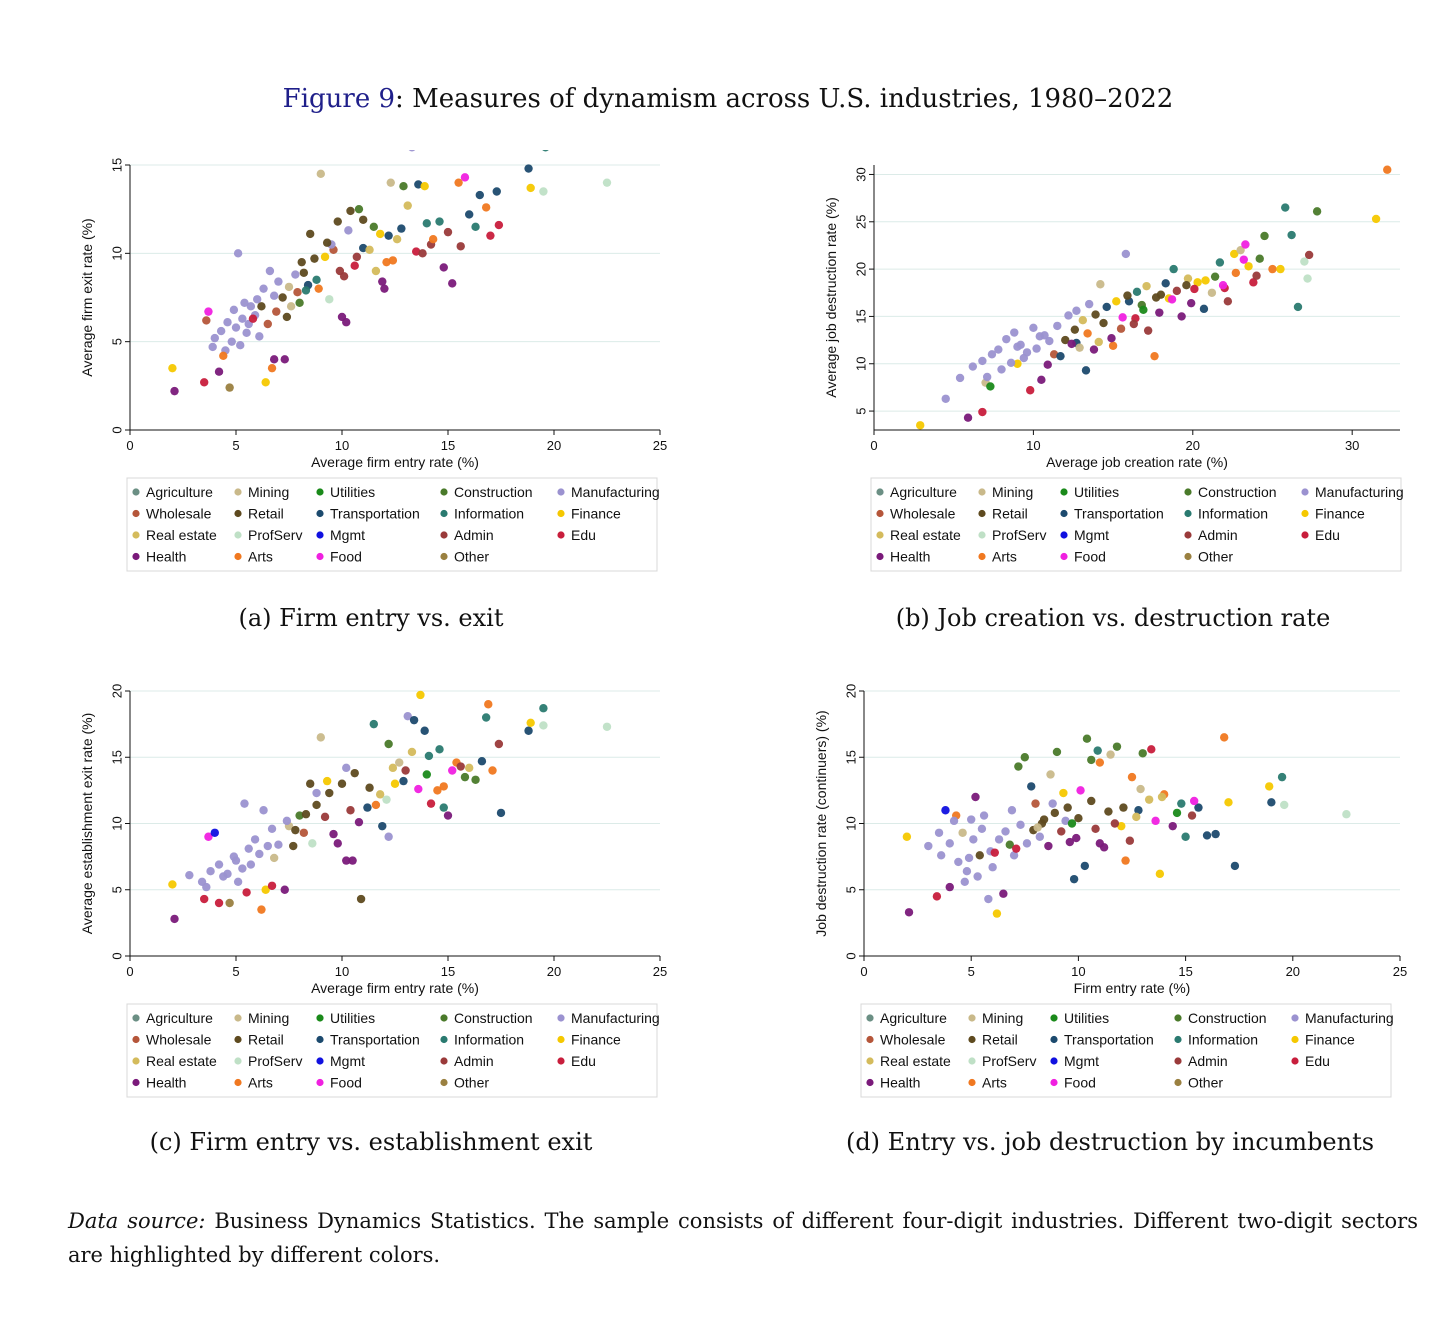 The width and height of the screenshot is (1456, 1325). What do you see at coordinates (1096, 492) in the screenshot?
I see `legend-label: Utilities` at bounding box center [1096, 492].